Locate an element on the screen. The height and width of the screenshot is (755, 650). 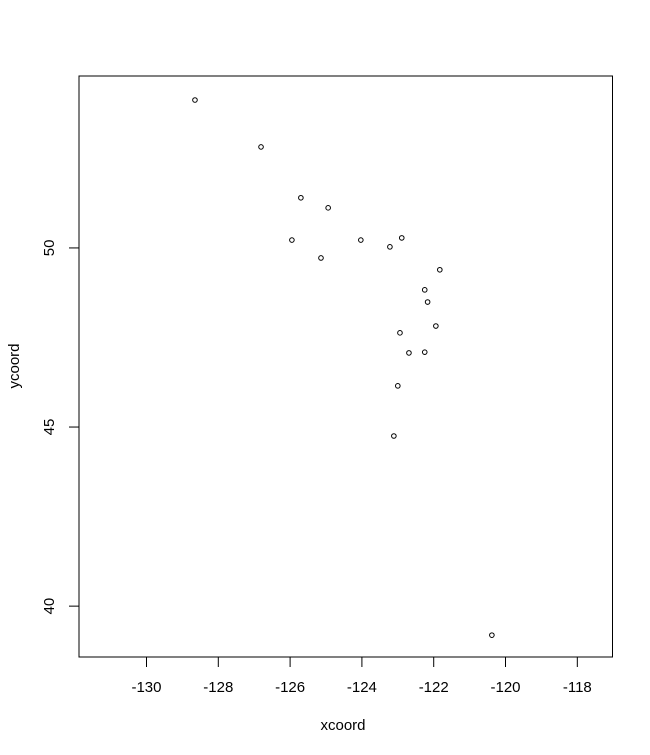
y-tick-label: 40 is located at coordinates (49, 606).